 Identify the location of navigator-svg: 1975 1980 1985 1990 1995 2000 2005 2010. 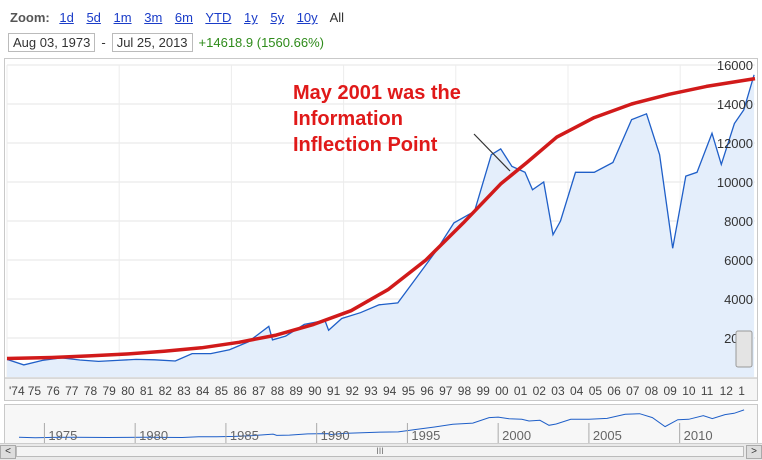
(381, 426).